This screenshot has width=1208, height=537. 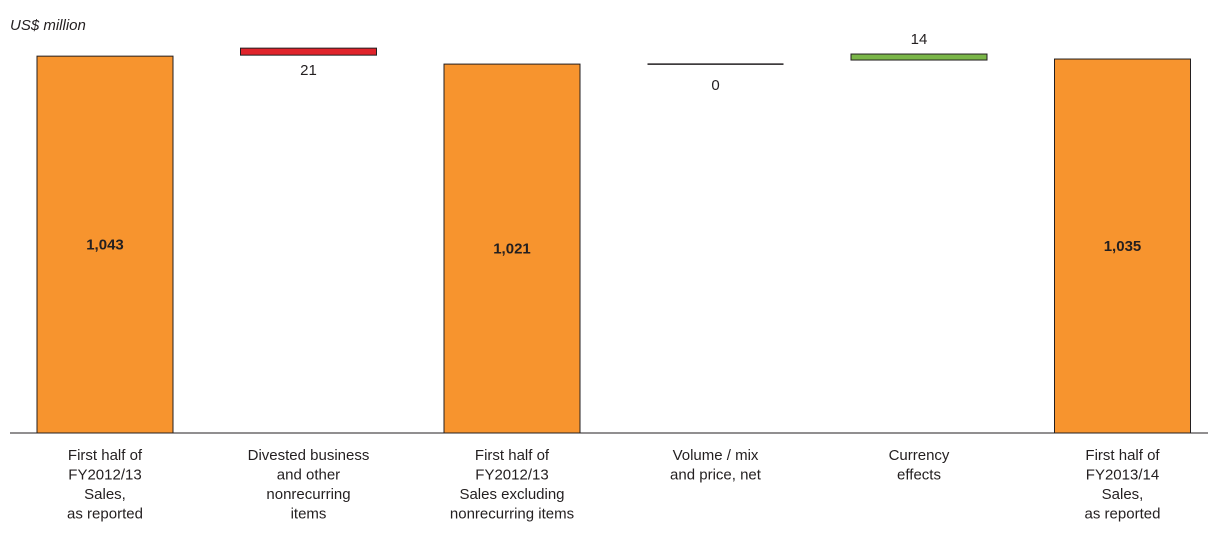 I want to click on delta-bar-decrease, so click(x=308, y=51).